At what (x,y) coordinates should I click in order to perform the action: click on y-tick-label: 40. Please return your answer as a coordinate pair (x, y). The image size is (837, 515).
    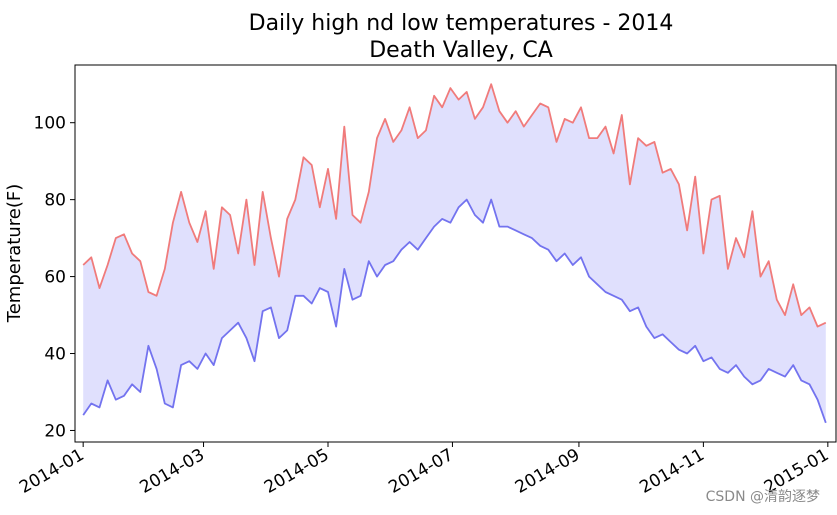
    Looking at the image, I should click on (55, 355).